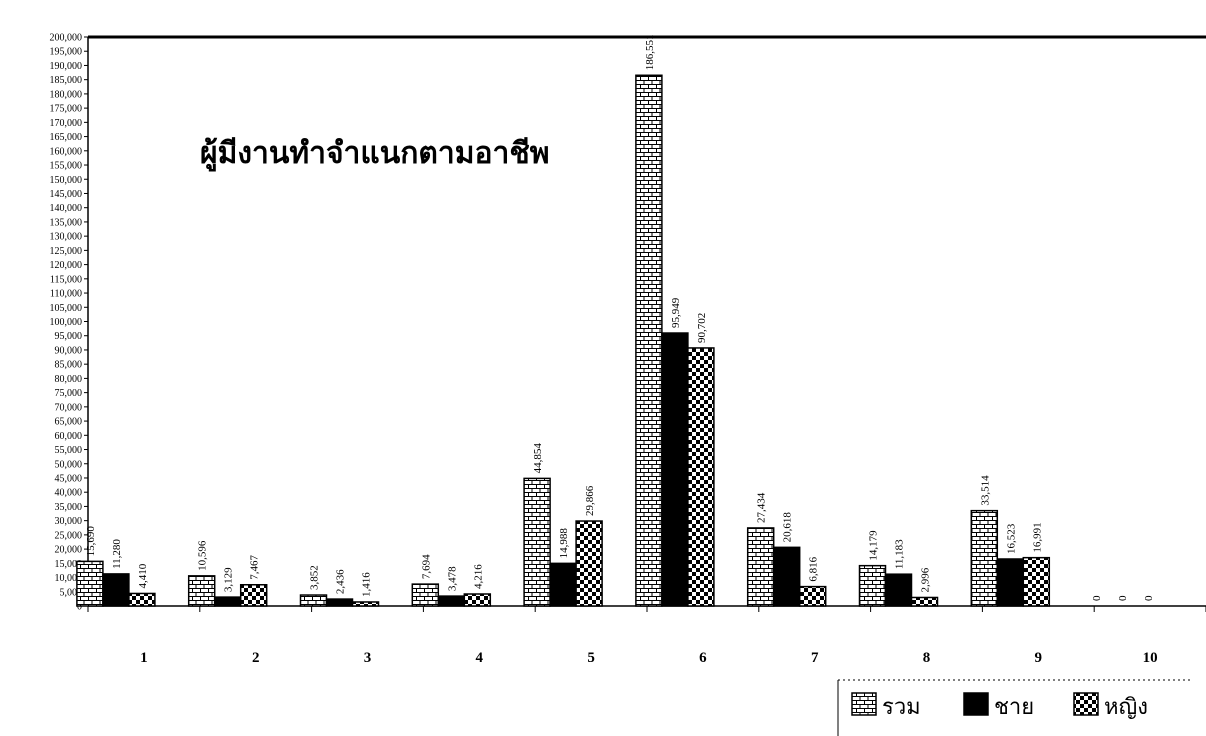 Image resolution: width=1206 pixels, height=736 pixels. What do you see at coordinates (203, 555) in the screenshot?
I see `data-label: 10,596` at bounding box center [203, 555].